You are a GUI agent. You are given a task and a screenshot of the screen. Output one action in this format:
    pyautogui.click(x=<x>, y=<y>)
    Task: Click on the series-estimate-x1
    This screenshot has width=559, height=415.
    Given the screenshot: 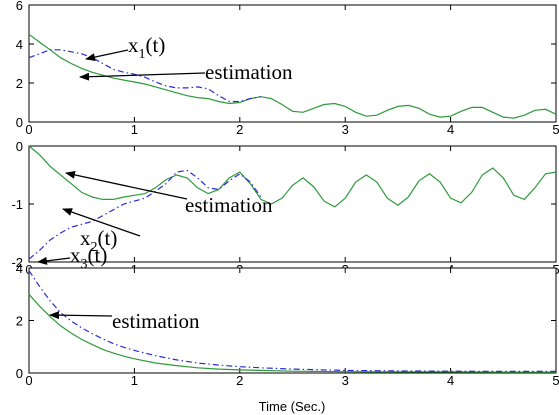 What is the action you would take?
    pyautogui.click(x=145, y=76)
    